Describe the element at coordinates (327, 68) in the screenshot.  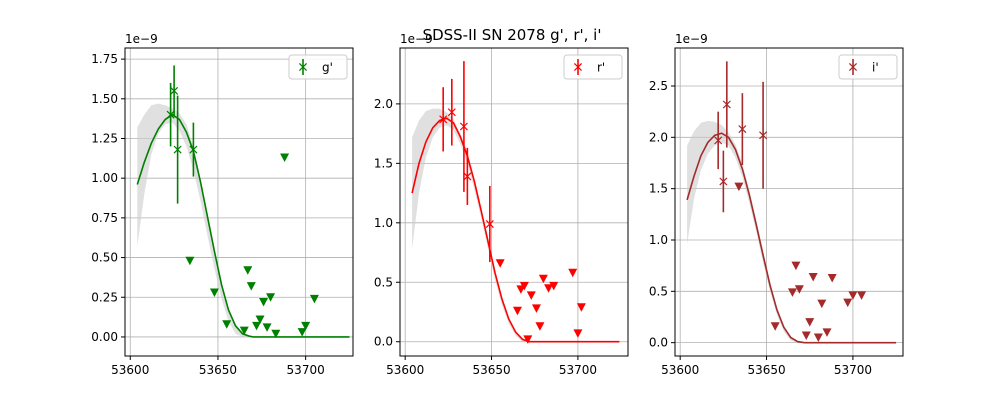
I see `legend-label: g'` at that location.